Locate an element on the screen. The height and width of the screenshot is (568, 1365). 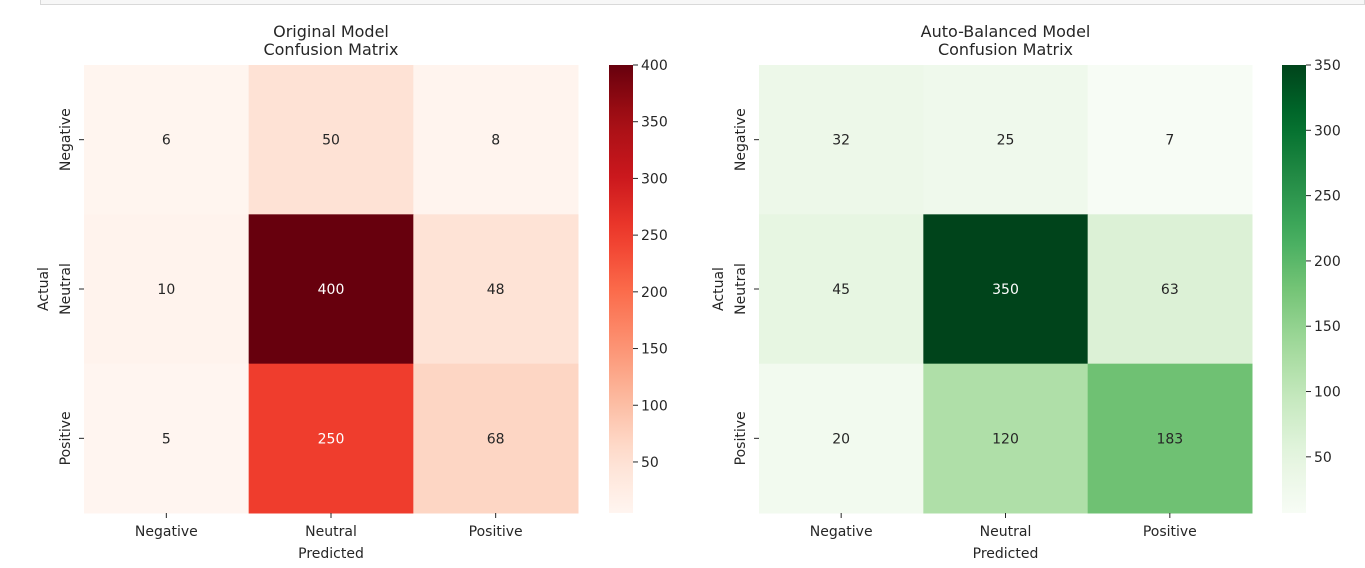
chart-title-line: Auto-Balanced Model is located at coordinates (1006, 31).